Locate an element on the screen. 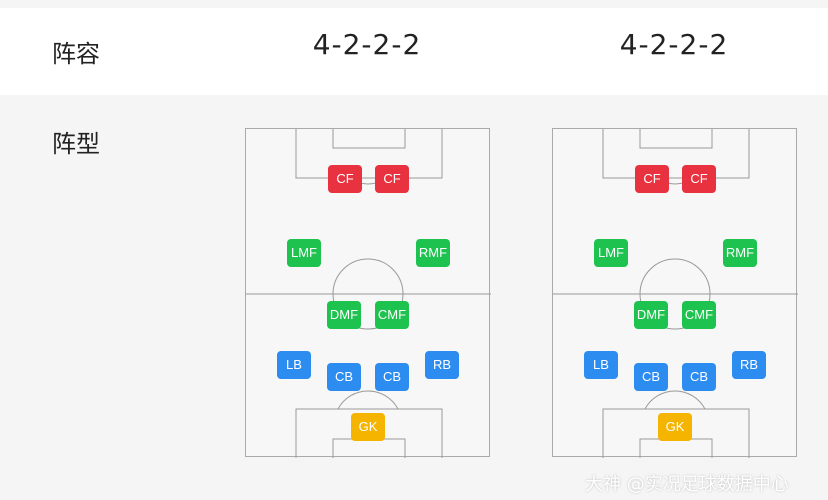  top-spacer is located at coordinates (414, 4).